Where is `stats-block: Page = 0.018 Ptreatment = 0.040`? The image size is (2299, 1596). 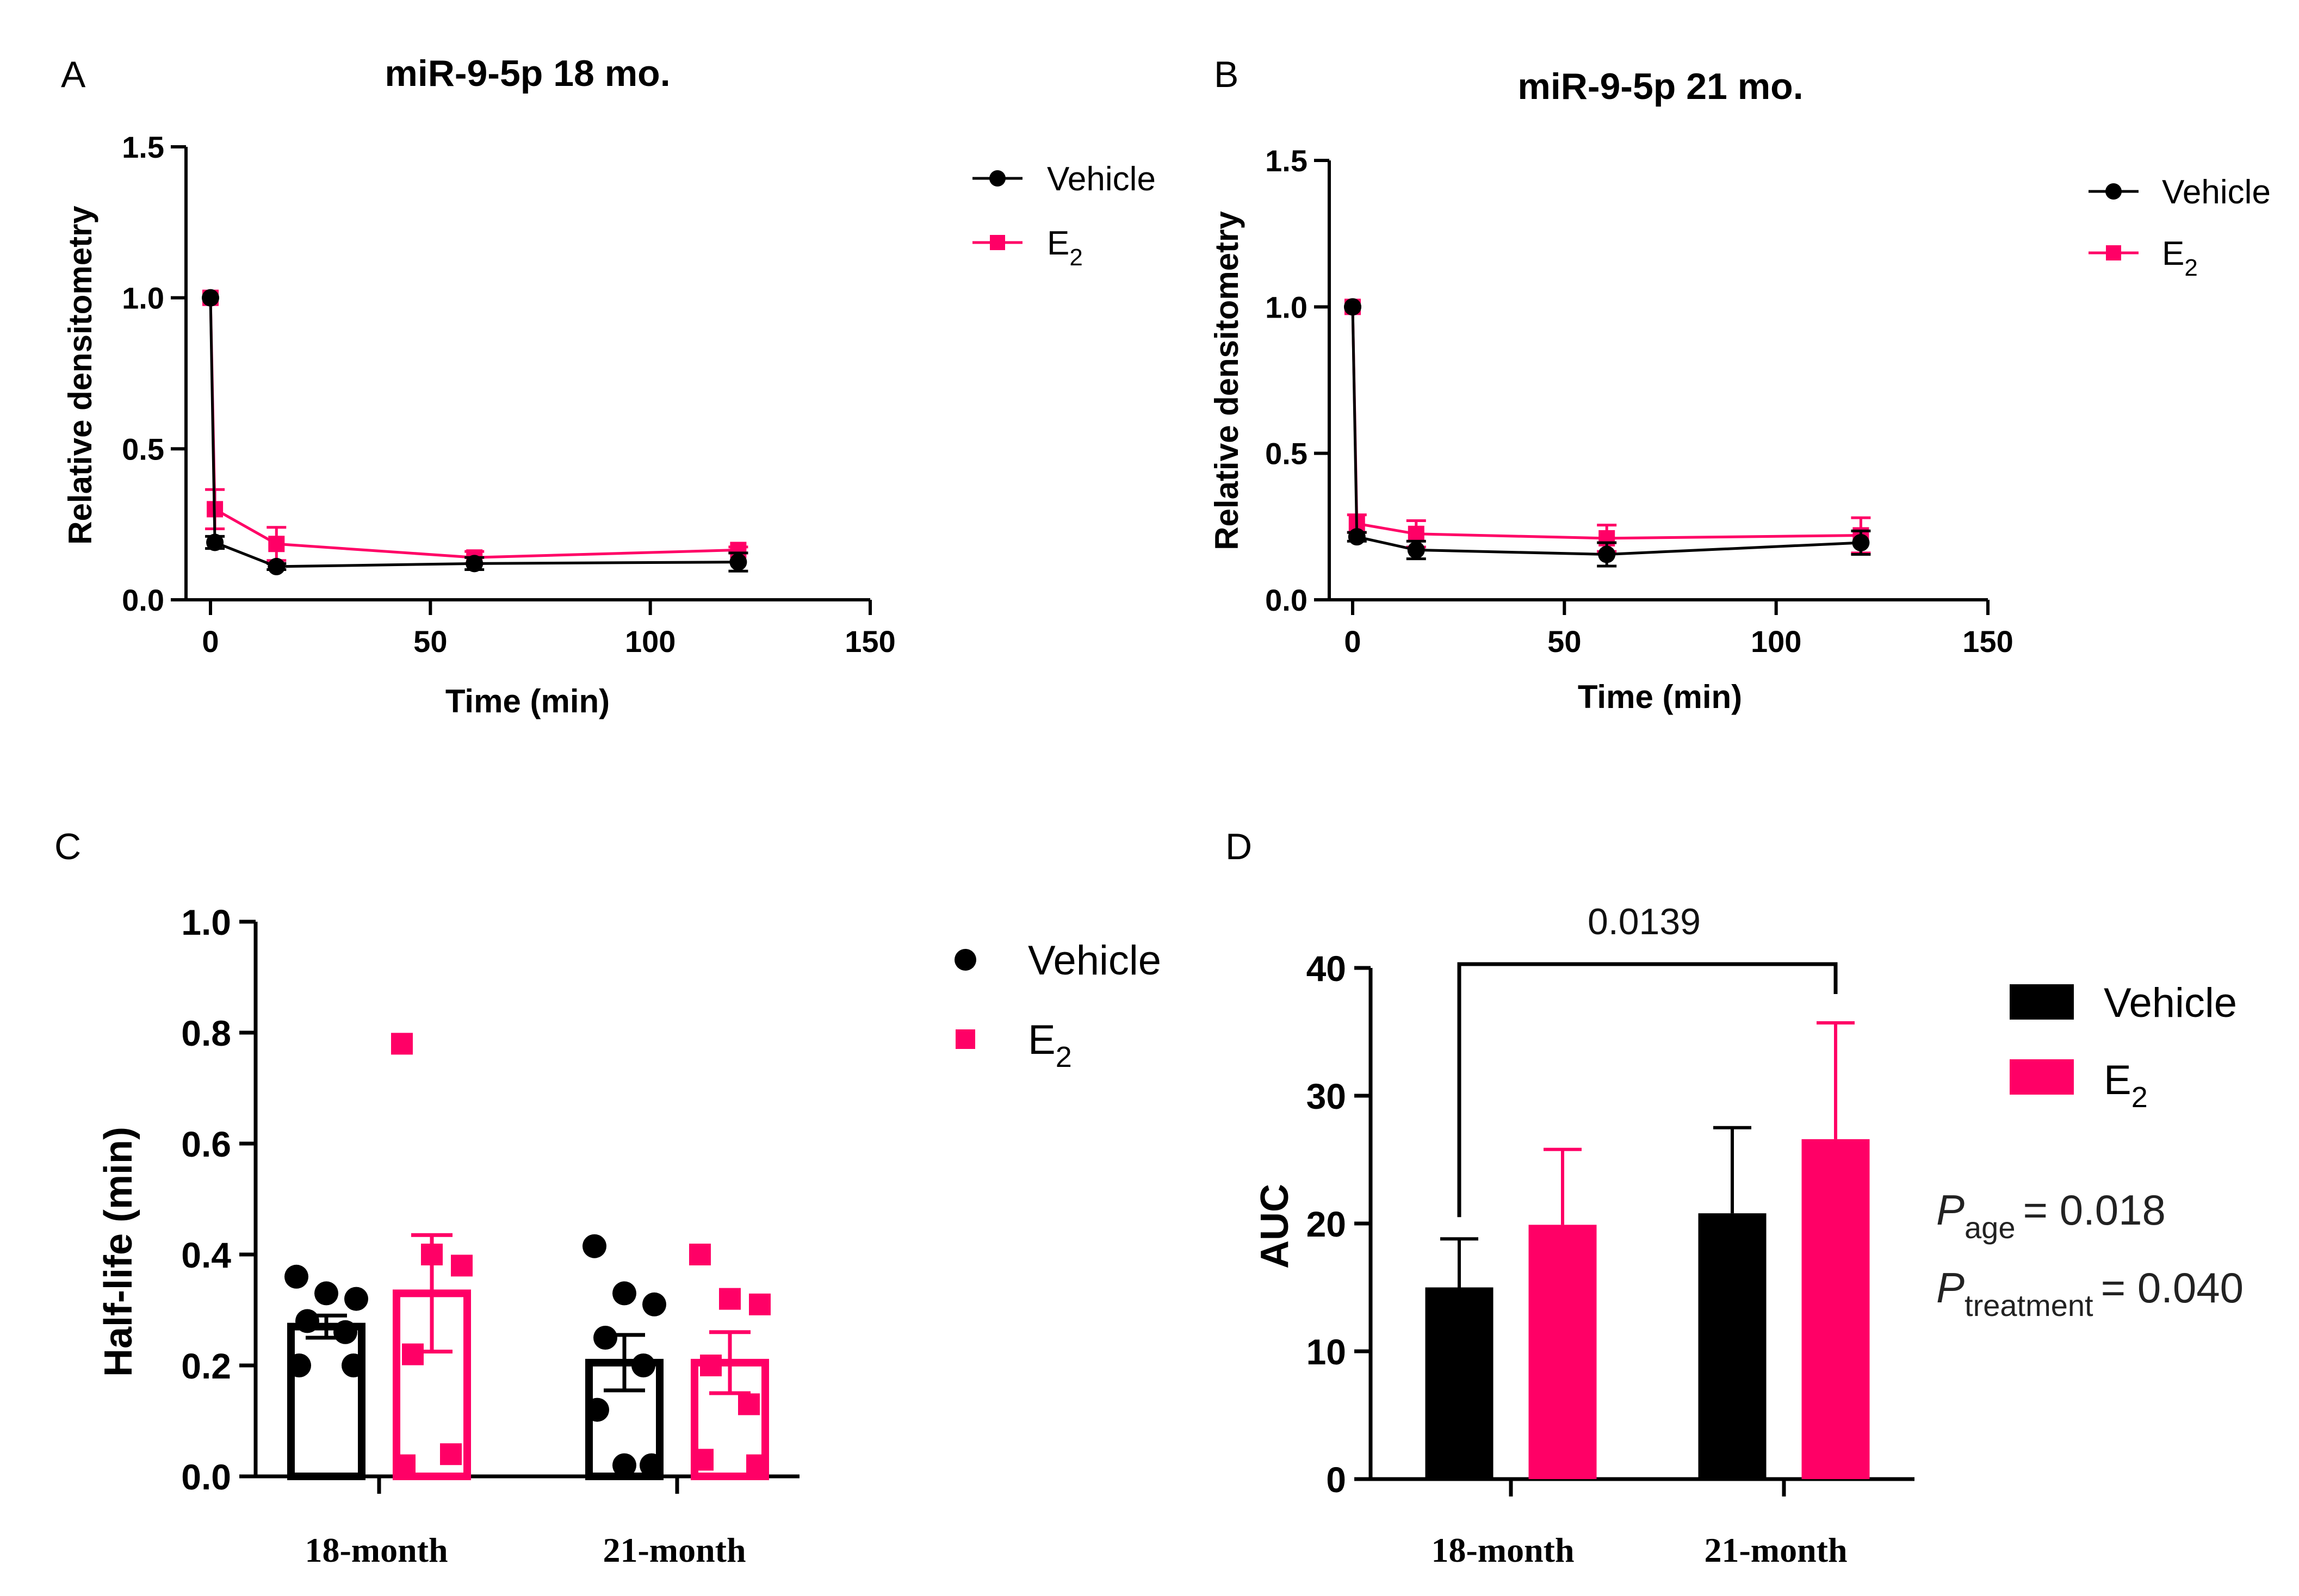
stats-block: Page = 0.018 Ptreatment = 0.040 is located at coordinates (2090, 1254).